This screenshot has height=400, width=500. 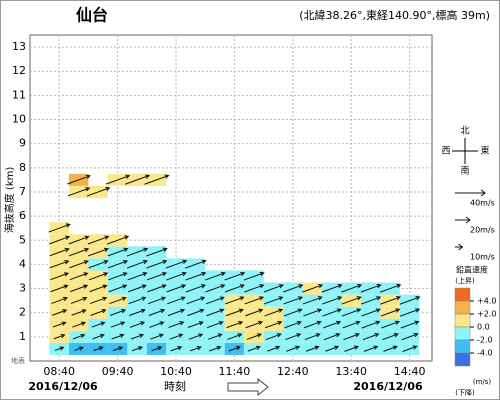 I want to click on x-tick-label: 13:40, so click(x=351, y=371).